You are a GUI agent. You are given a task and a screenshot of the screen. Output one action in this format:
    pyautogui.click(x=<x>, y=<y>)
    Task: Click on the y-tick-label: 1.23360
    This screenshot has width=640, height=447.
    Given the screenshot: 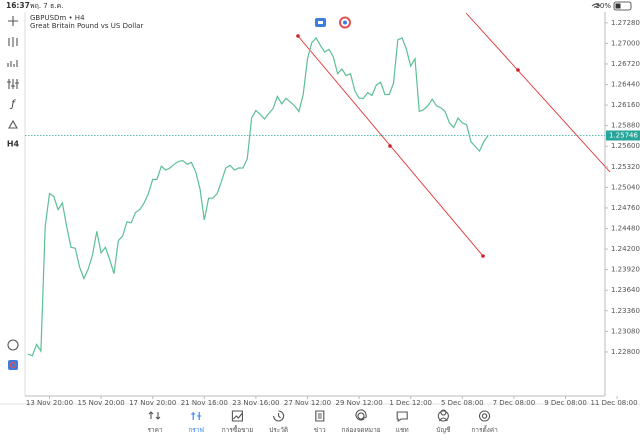 What is the action you would take?
    pyautogui.click(x=625, y=311)
    